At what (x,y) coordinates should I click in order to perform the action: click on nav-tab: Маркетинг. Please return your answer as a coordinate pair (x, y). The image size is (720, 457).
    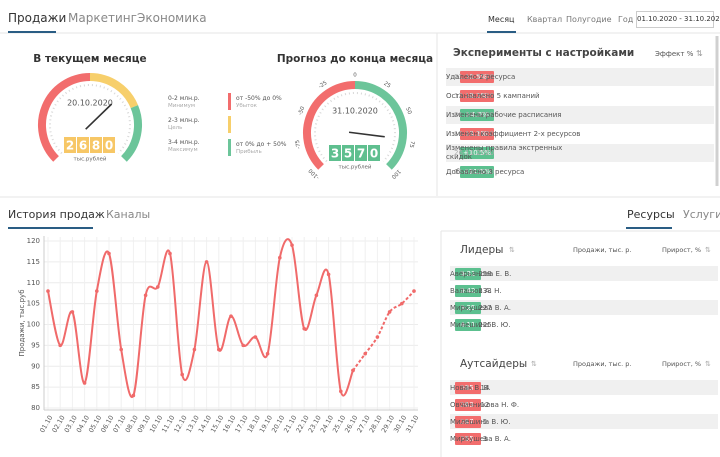
    Looking at the image, I should click on (102, 18).